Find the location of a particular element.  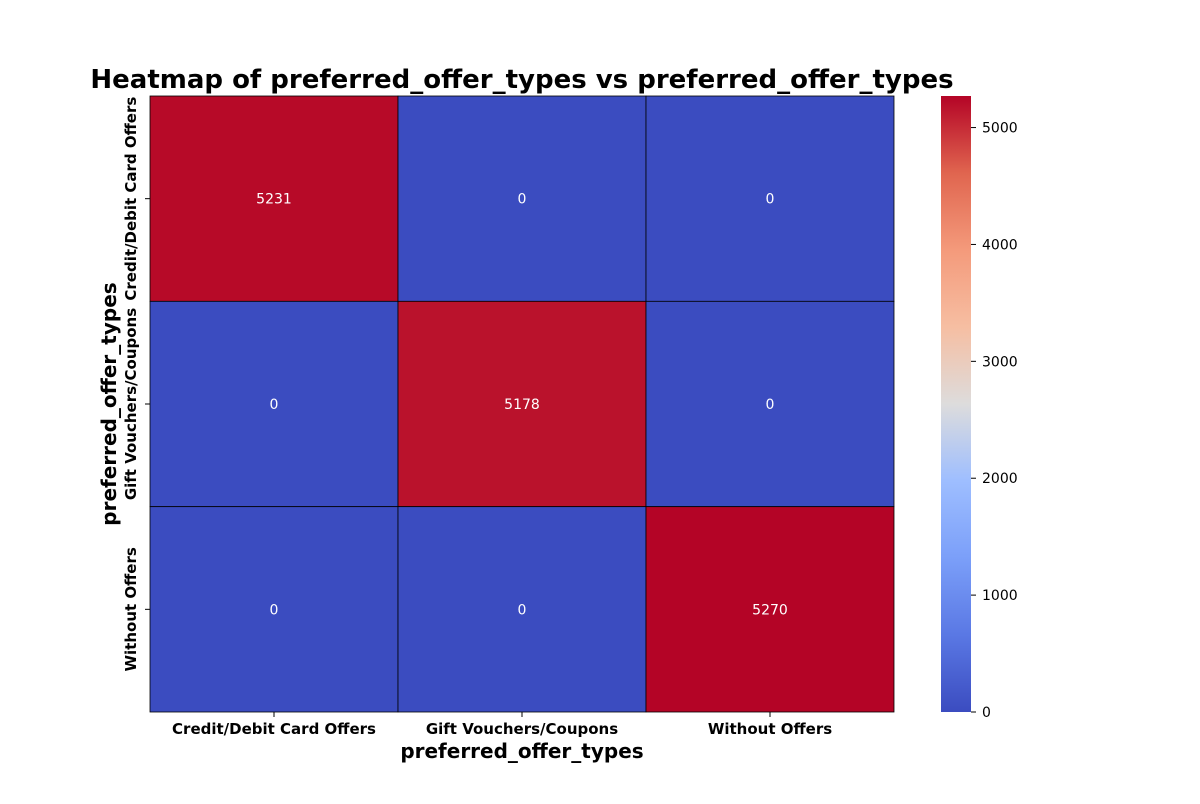

colorbar-ticks: 0 1000 2000 3000 4000 5000 is located at coordinates (994, 421).